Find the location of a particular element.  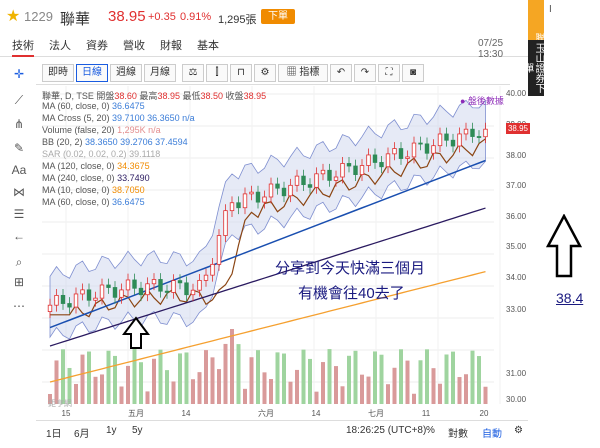

candle-type-icon: ⫿ is located at coordinates (217, 73).